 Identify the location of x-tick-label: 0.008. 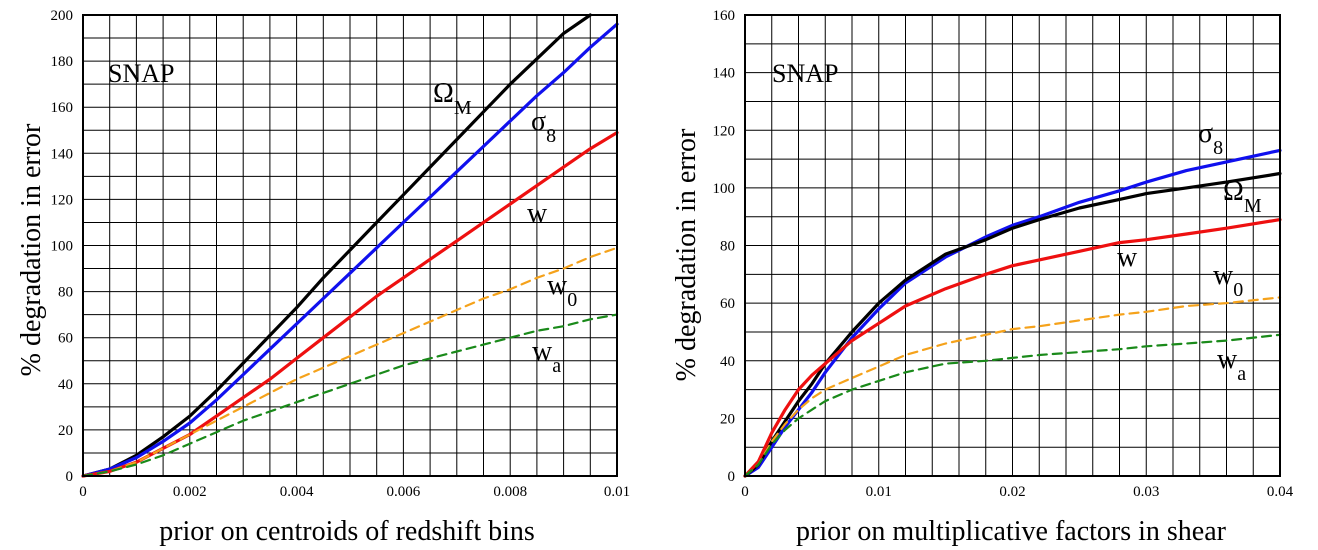
(510, 492).